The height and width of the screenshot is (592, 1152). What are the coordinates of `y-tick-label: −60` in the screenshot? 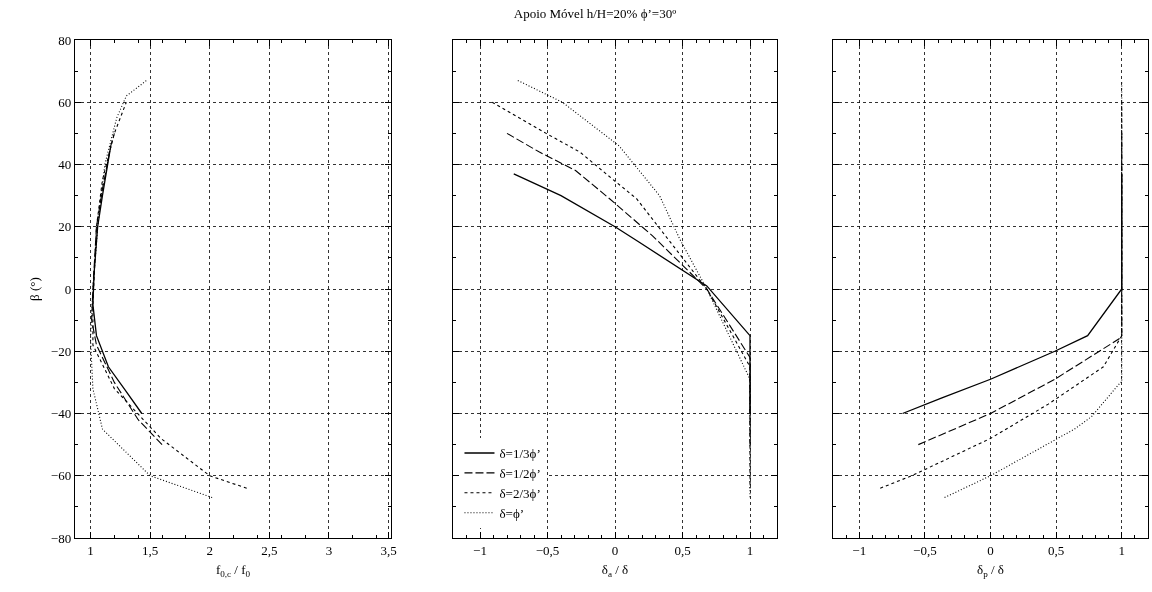 It's located at (61, 476).